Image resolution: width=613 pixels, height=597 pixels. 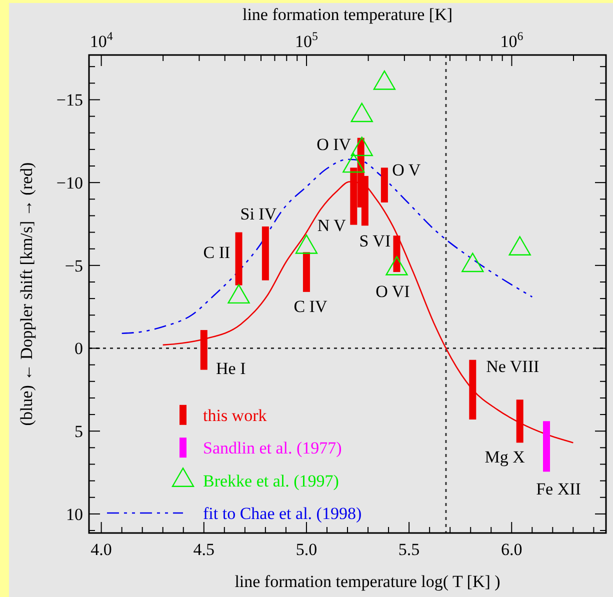 I want to click on y-tick-label: −10, so click(x=69, y=183).